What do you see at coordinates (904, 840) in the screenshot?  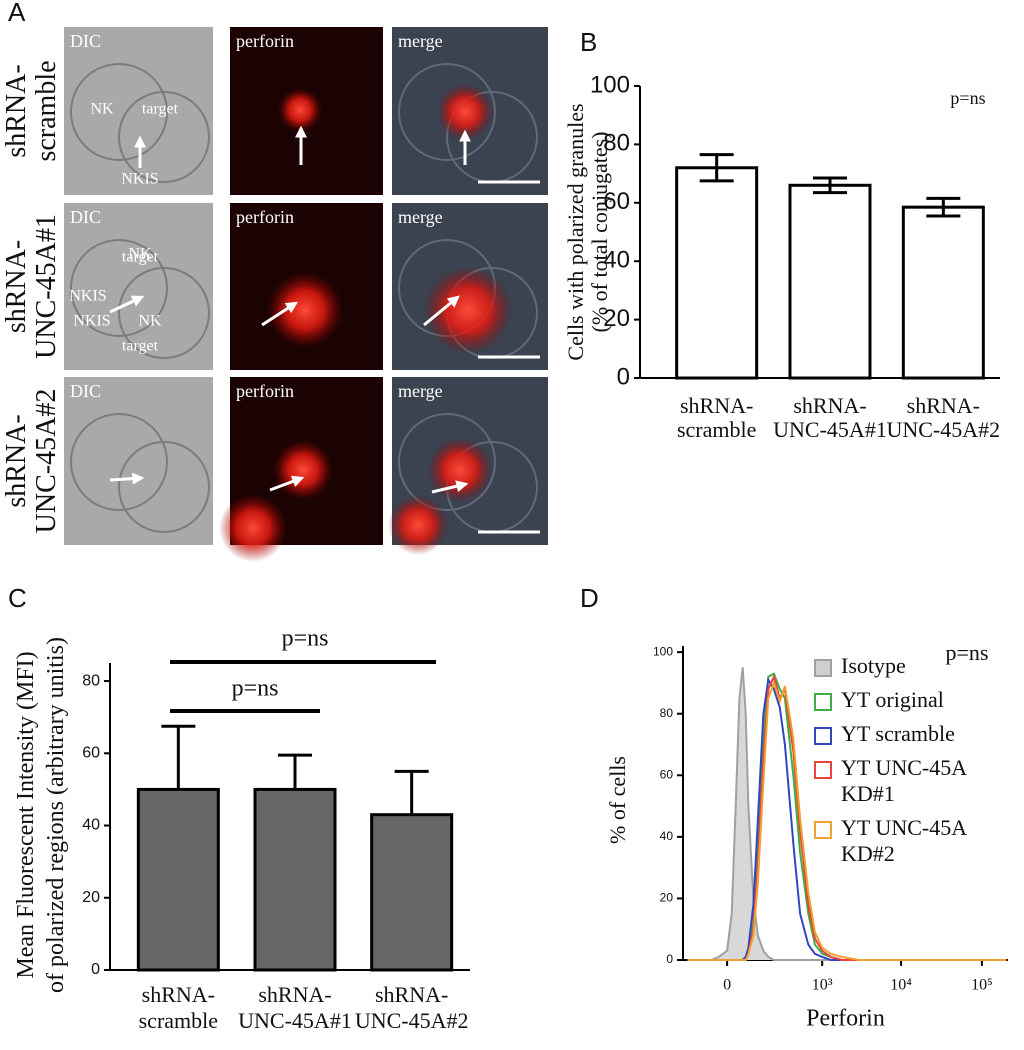 I see `legend-label: YT UNC-45A KD#2` at bounding box center [904, 840].